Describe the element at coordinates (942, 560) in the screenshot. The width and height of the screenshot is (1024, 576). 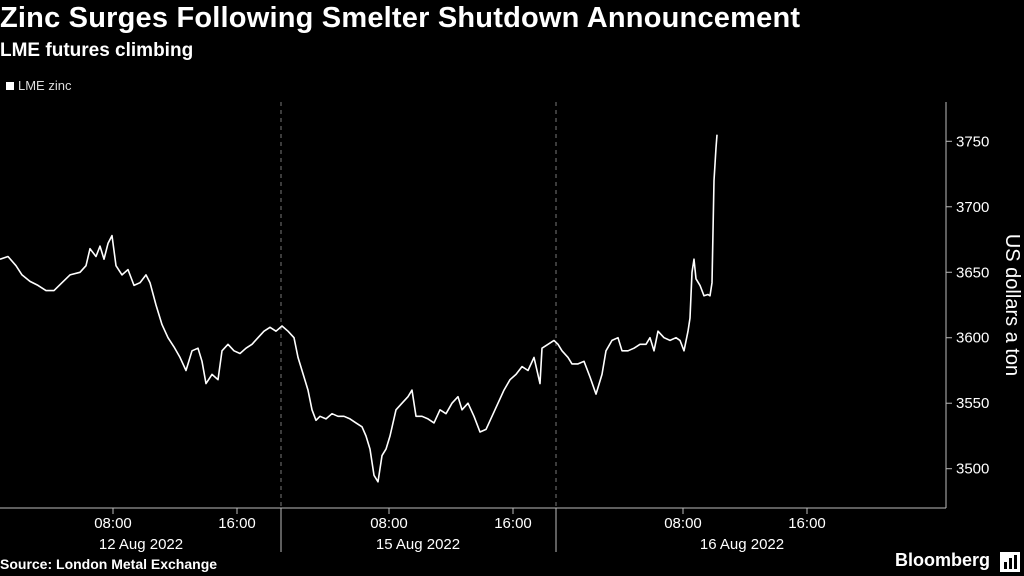
I see `bloomberg-logo: Bloomberg` at that location.